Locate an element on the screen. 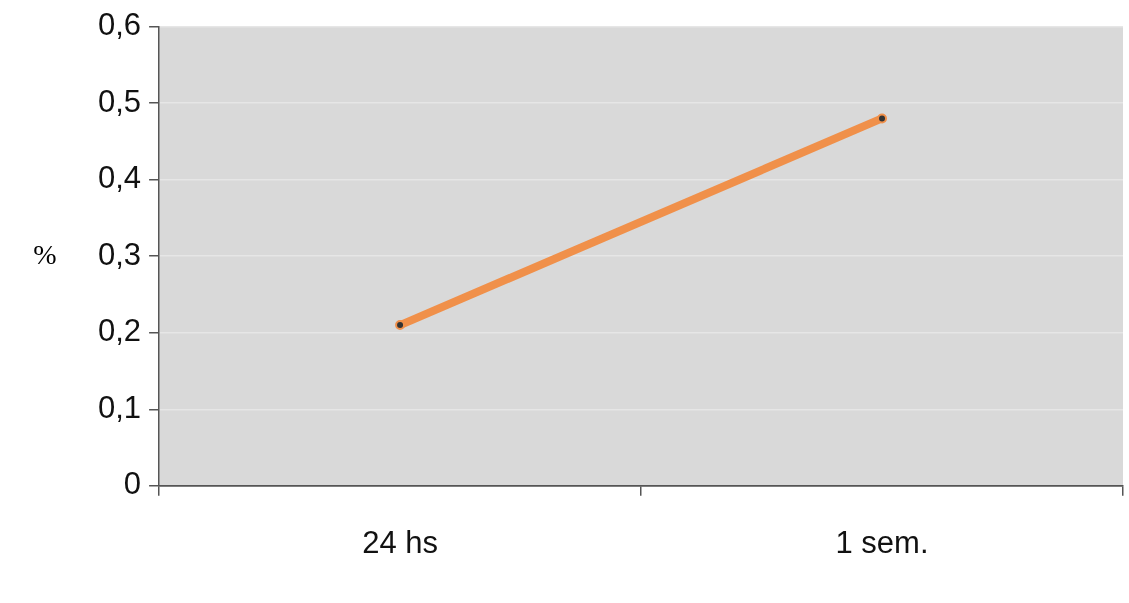 This screenshot has width=1129, height=603. y-tick-label: 0,2 is located at coordinates (119, 331).